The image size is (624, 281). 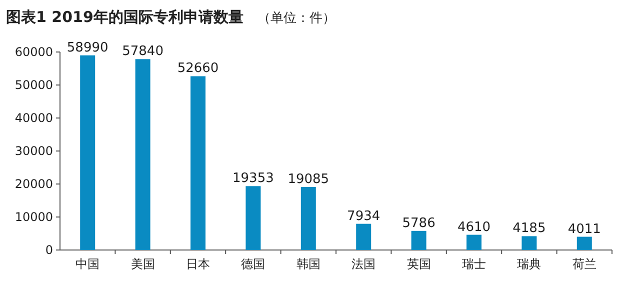 What do you see at coordinates (49, 250) in the screenshot?
I see `ytick: 0` at bounding box center [49, 250].